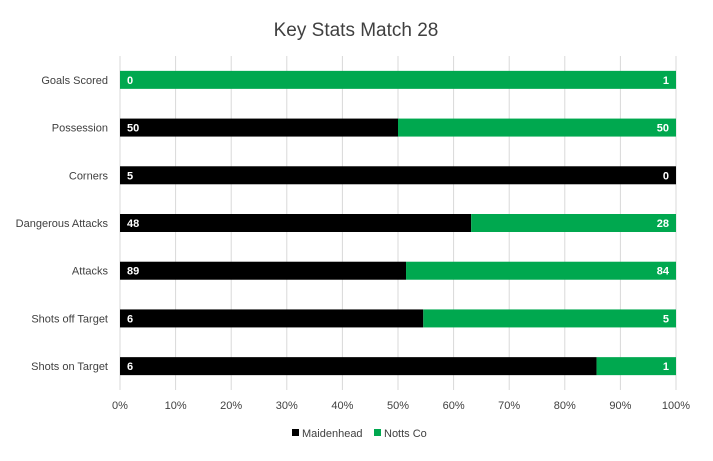 The image size is (713, 461). Describe the element at coordinates (565, 406) in the screenshot. I see `x-tick-label: 80%` at that location.